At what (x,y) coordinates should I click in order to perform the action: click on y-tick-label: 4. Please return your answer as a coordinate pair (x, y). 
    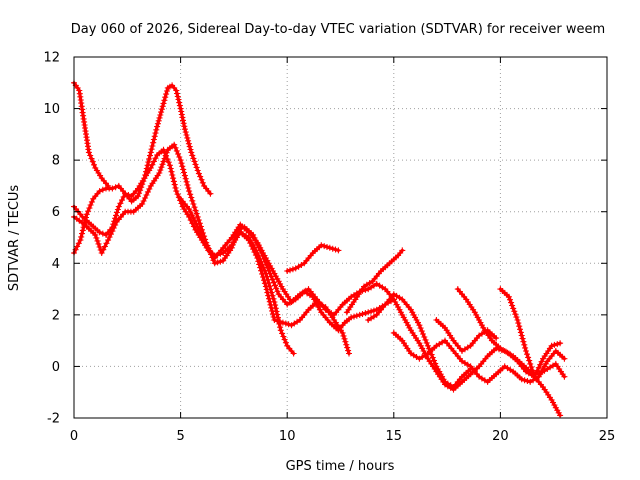
    Looking at the image, I should click on (56, 264).